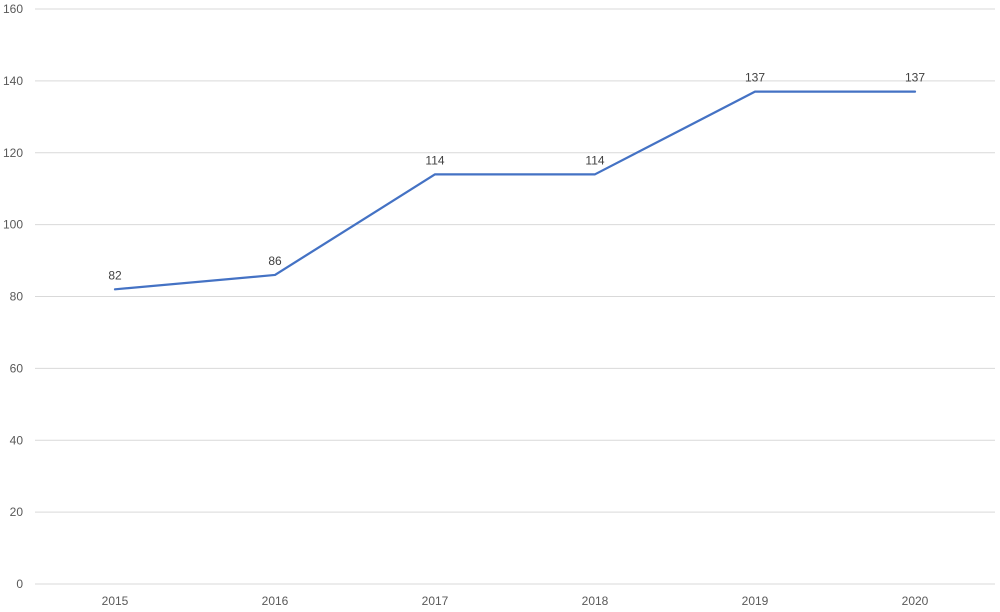 This screenshot has width=1000, height=612. I want to click on y-tick-label: 160, so click(13, 9).